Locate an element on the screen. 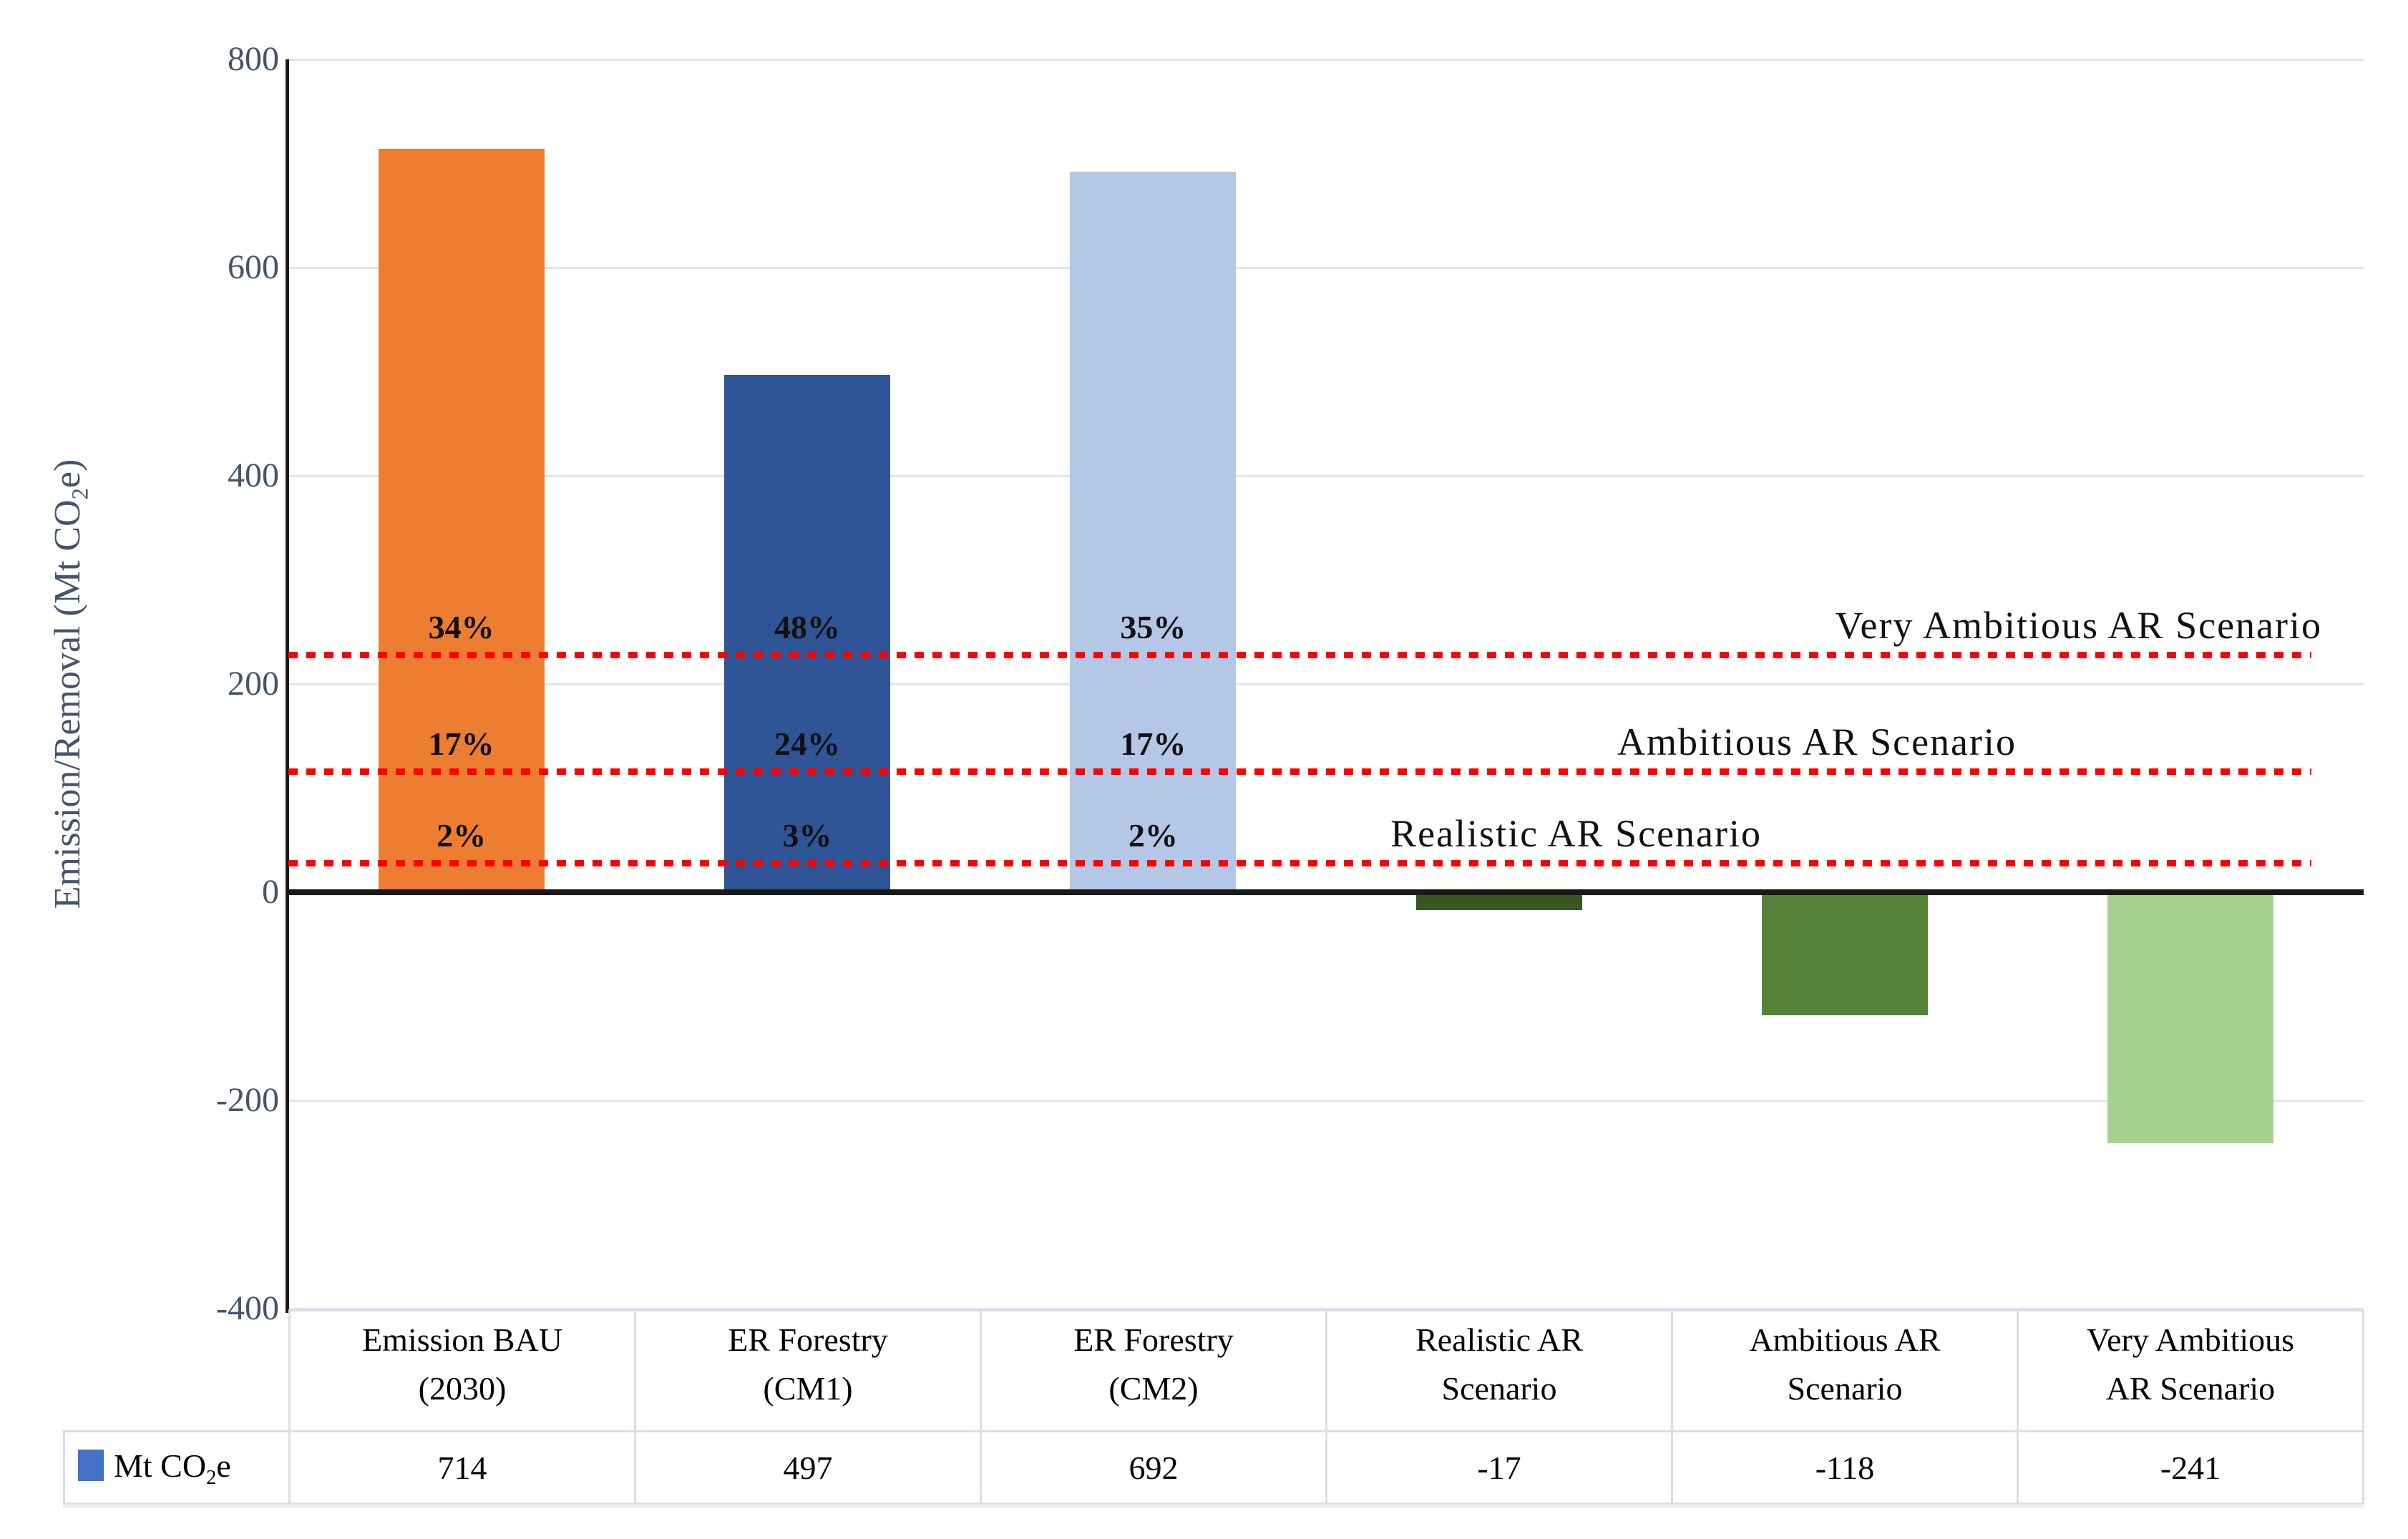  table-header-cell-er-forestry-cm2: ER Forestry (CM2) is located at coordinates (1153, 1370).